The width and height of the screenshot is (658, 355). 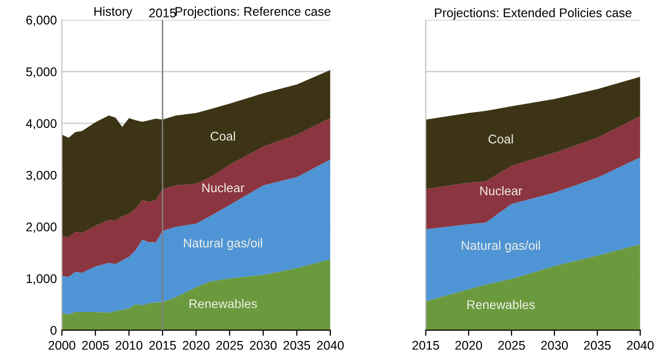 What do you see at coordinates (533, 14) in the screenshot?
I see `chart-title: Projections: Extended Policies case` at bounding box center [533, 14].